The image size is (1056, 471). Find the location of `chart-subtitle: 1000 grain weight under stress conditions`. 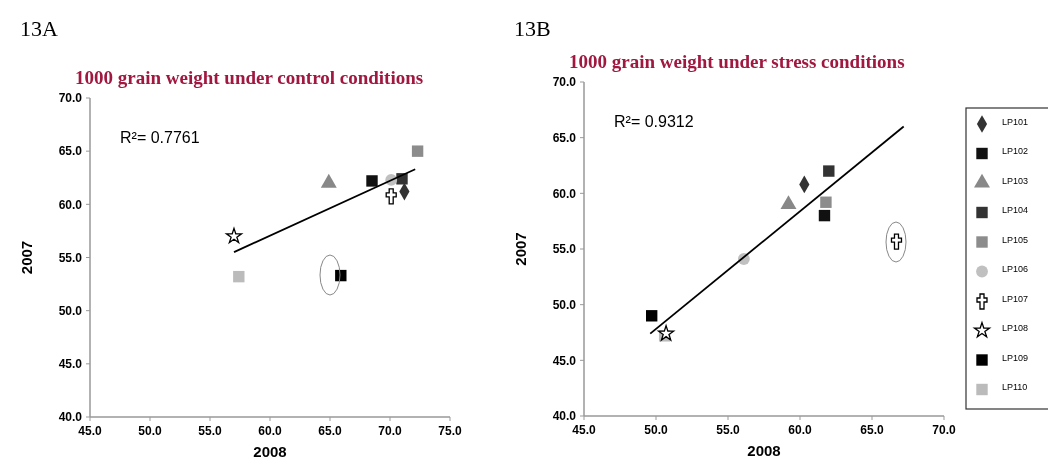

chart-subtitle: 1000 grain weight under stress conditions is located at coordinates (737, 61).